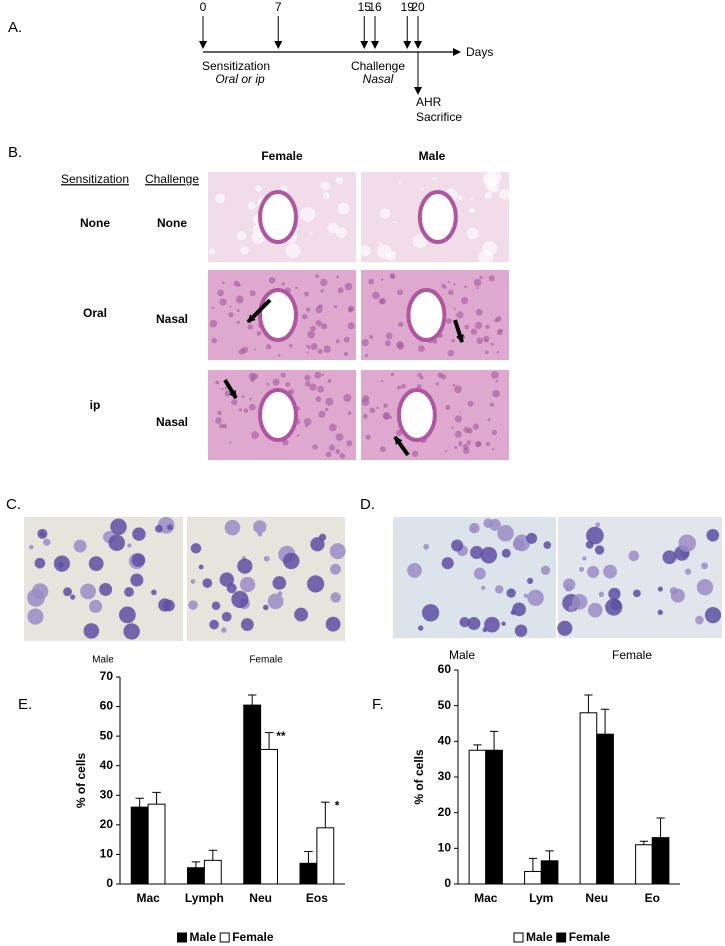 The height and width of the screenshot is (946, 725). What do you see at coordinates (373, 578) in the screenshot?
I see `cytology-images` at bounding box center [373, 578].